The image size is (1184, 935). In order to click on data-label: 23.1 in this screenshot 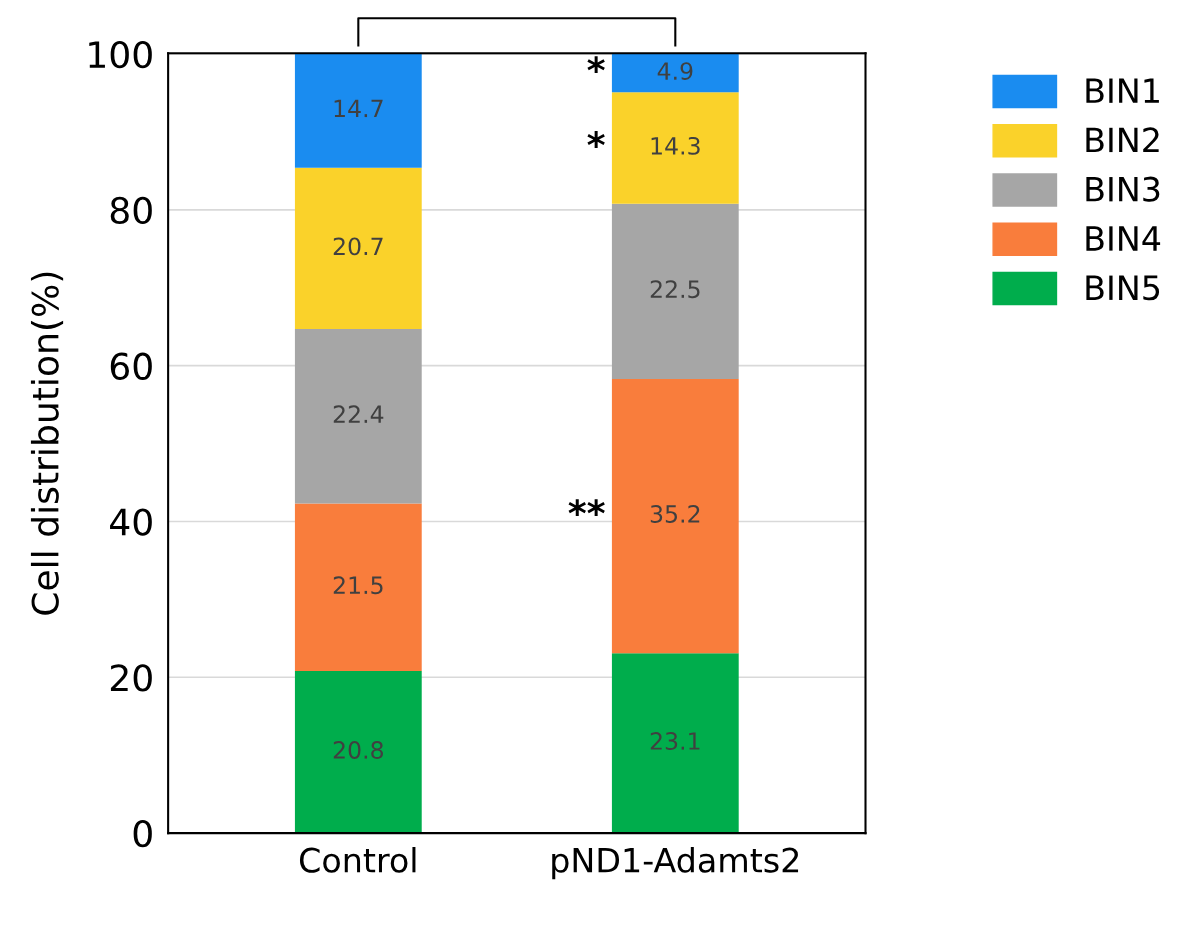, I will do `click(675, 741)`.